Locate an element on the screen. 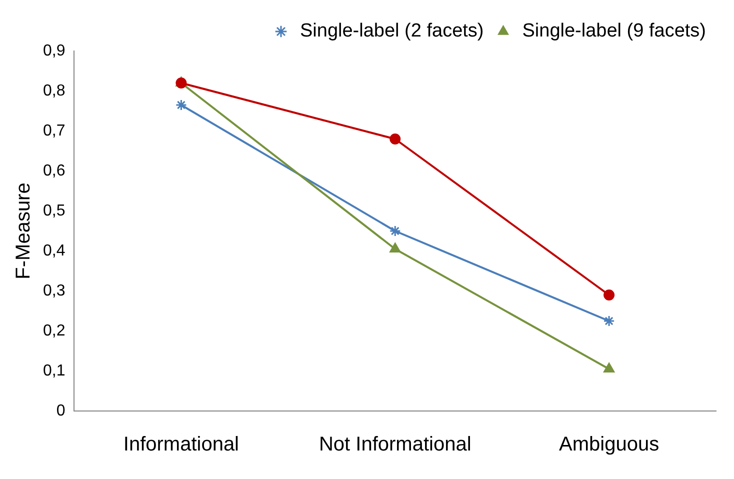 Image resolution: width=734 pixels, height=479 pixels. y-tick-label: 0,4 is located at coordinates (54, 251).